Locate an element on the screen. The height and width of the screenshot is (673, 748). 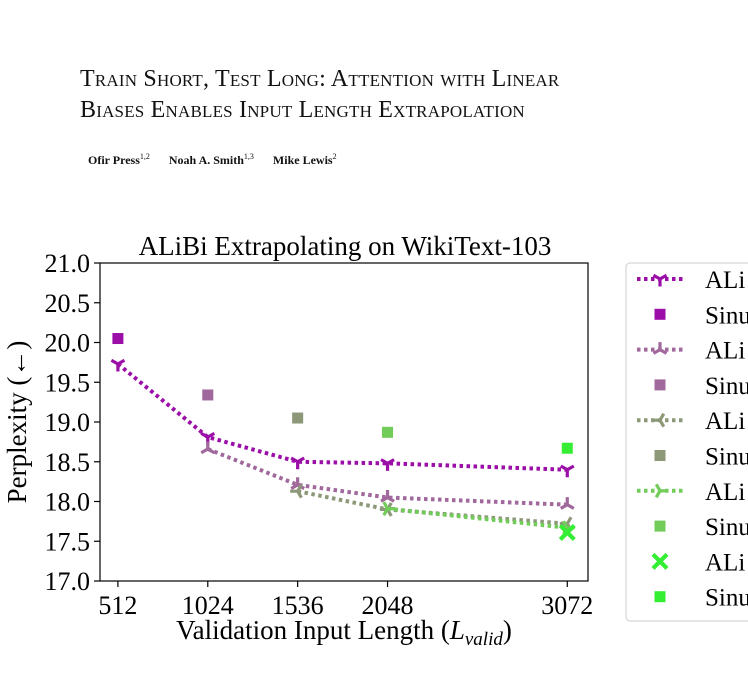
y-tick-label: 20.5 is located at coordinates (68, 303).